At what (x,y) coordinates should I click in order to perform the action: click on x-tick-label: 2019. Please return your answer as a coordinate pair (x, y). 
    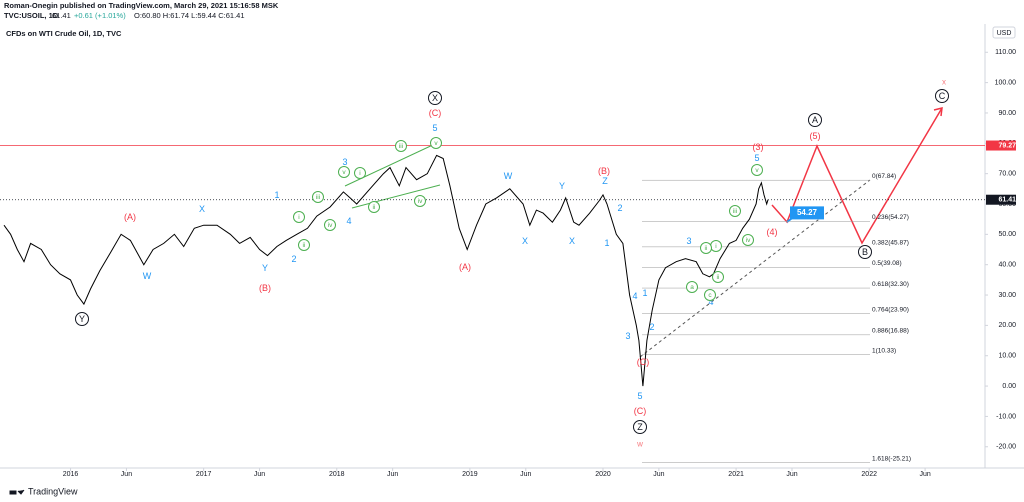
    Looking at the image, I should click on (470, 474).